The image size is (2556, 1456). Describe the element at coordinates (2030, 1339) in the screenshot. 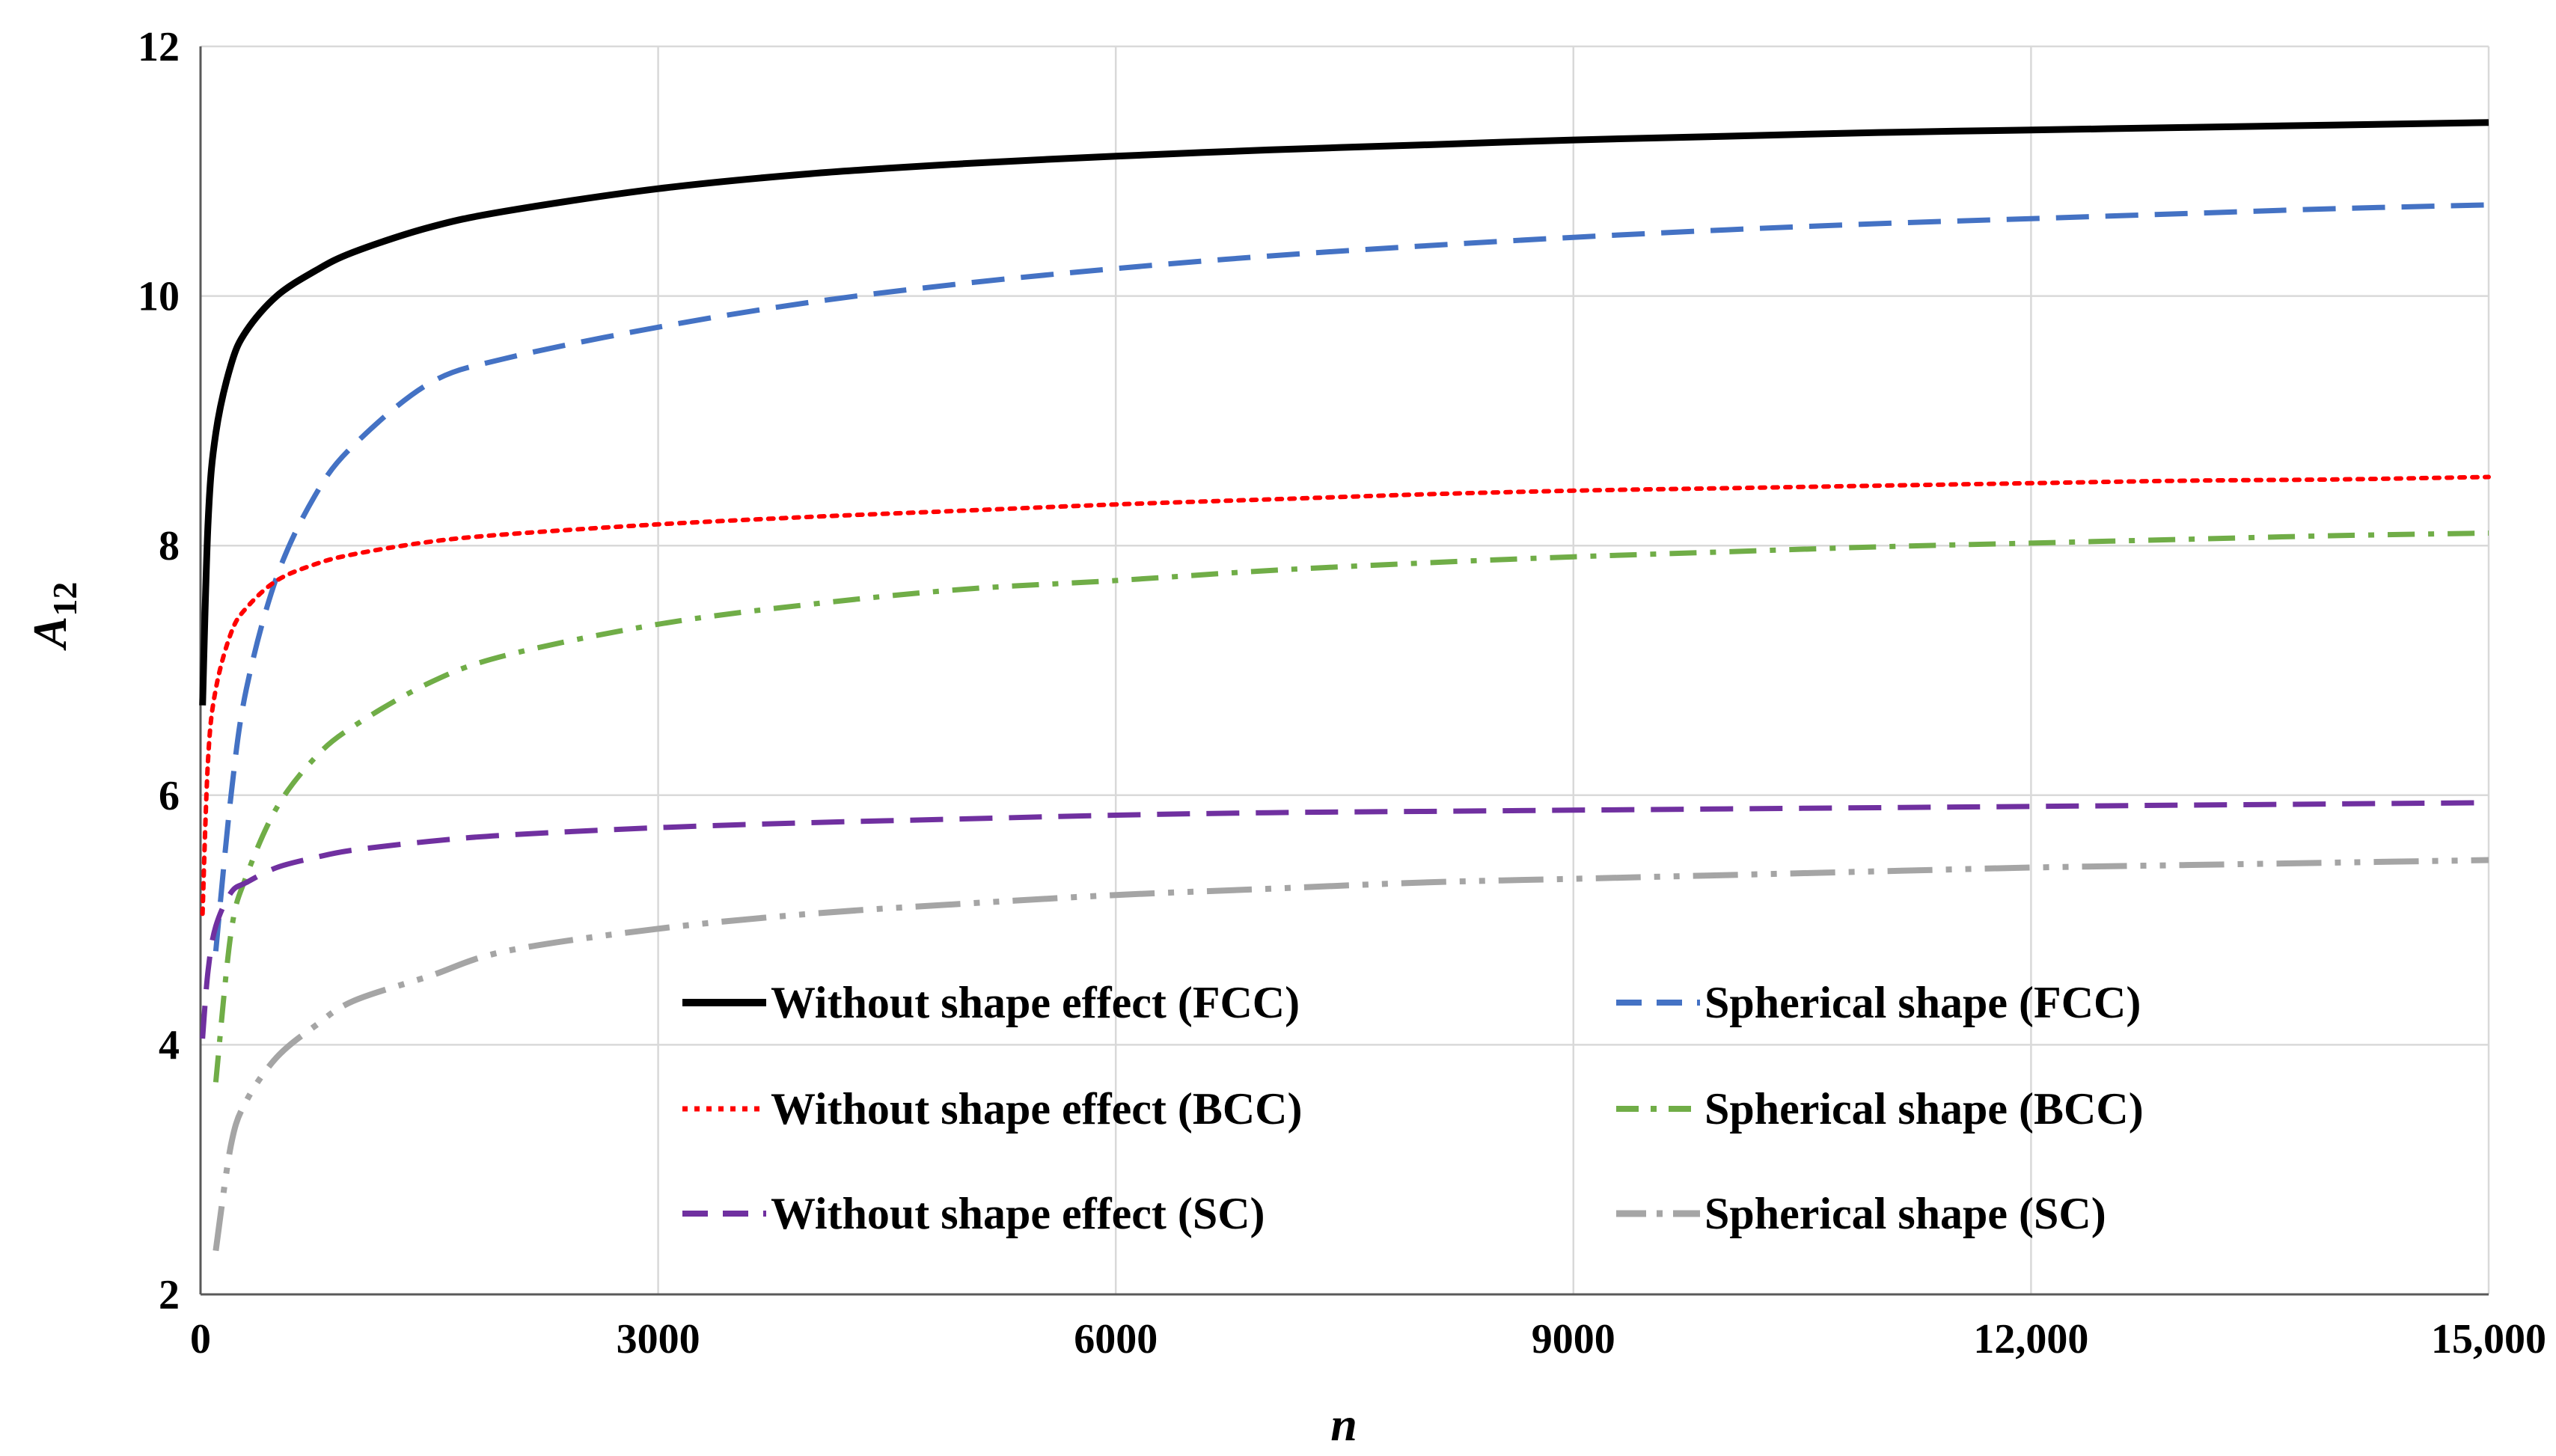

I see `x-tick-label-12000: 12,000` at that location.